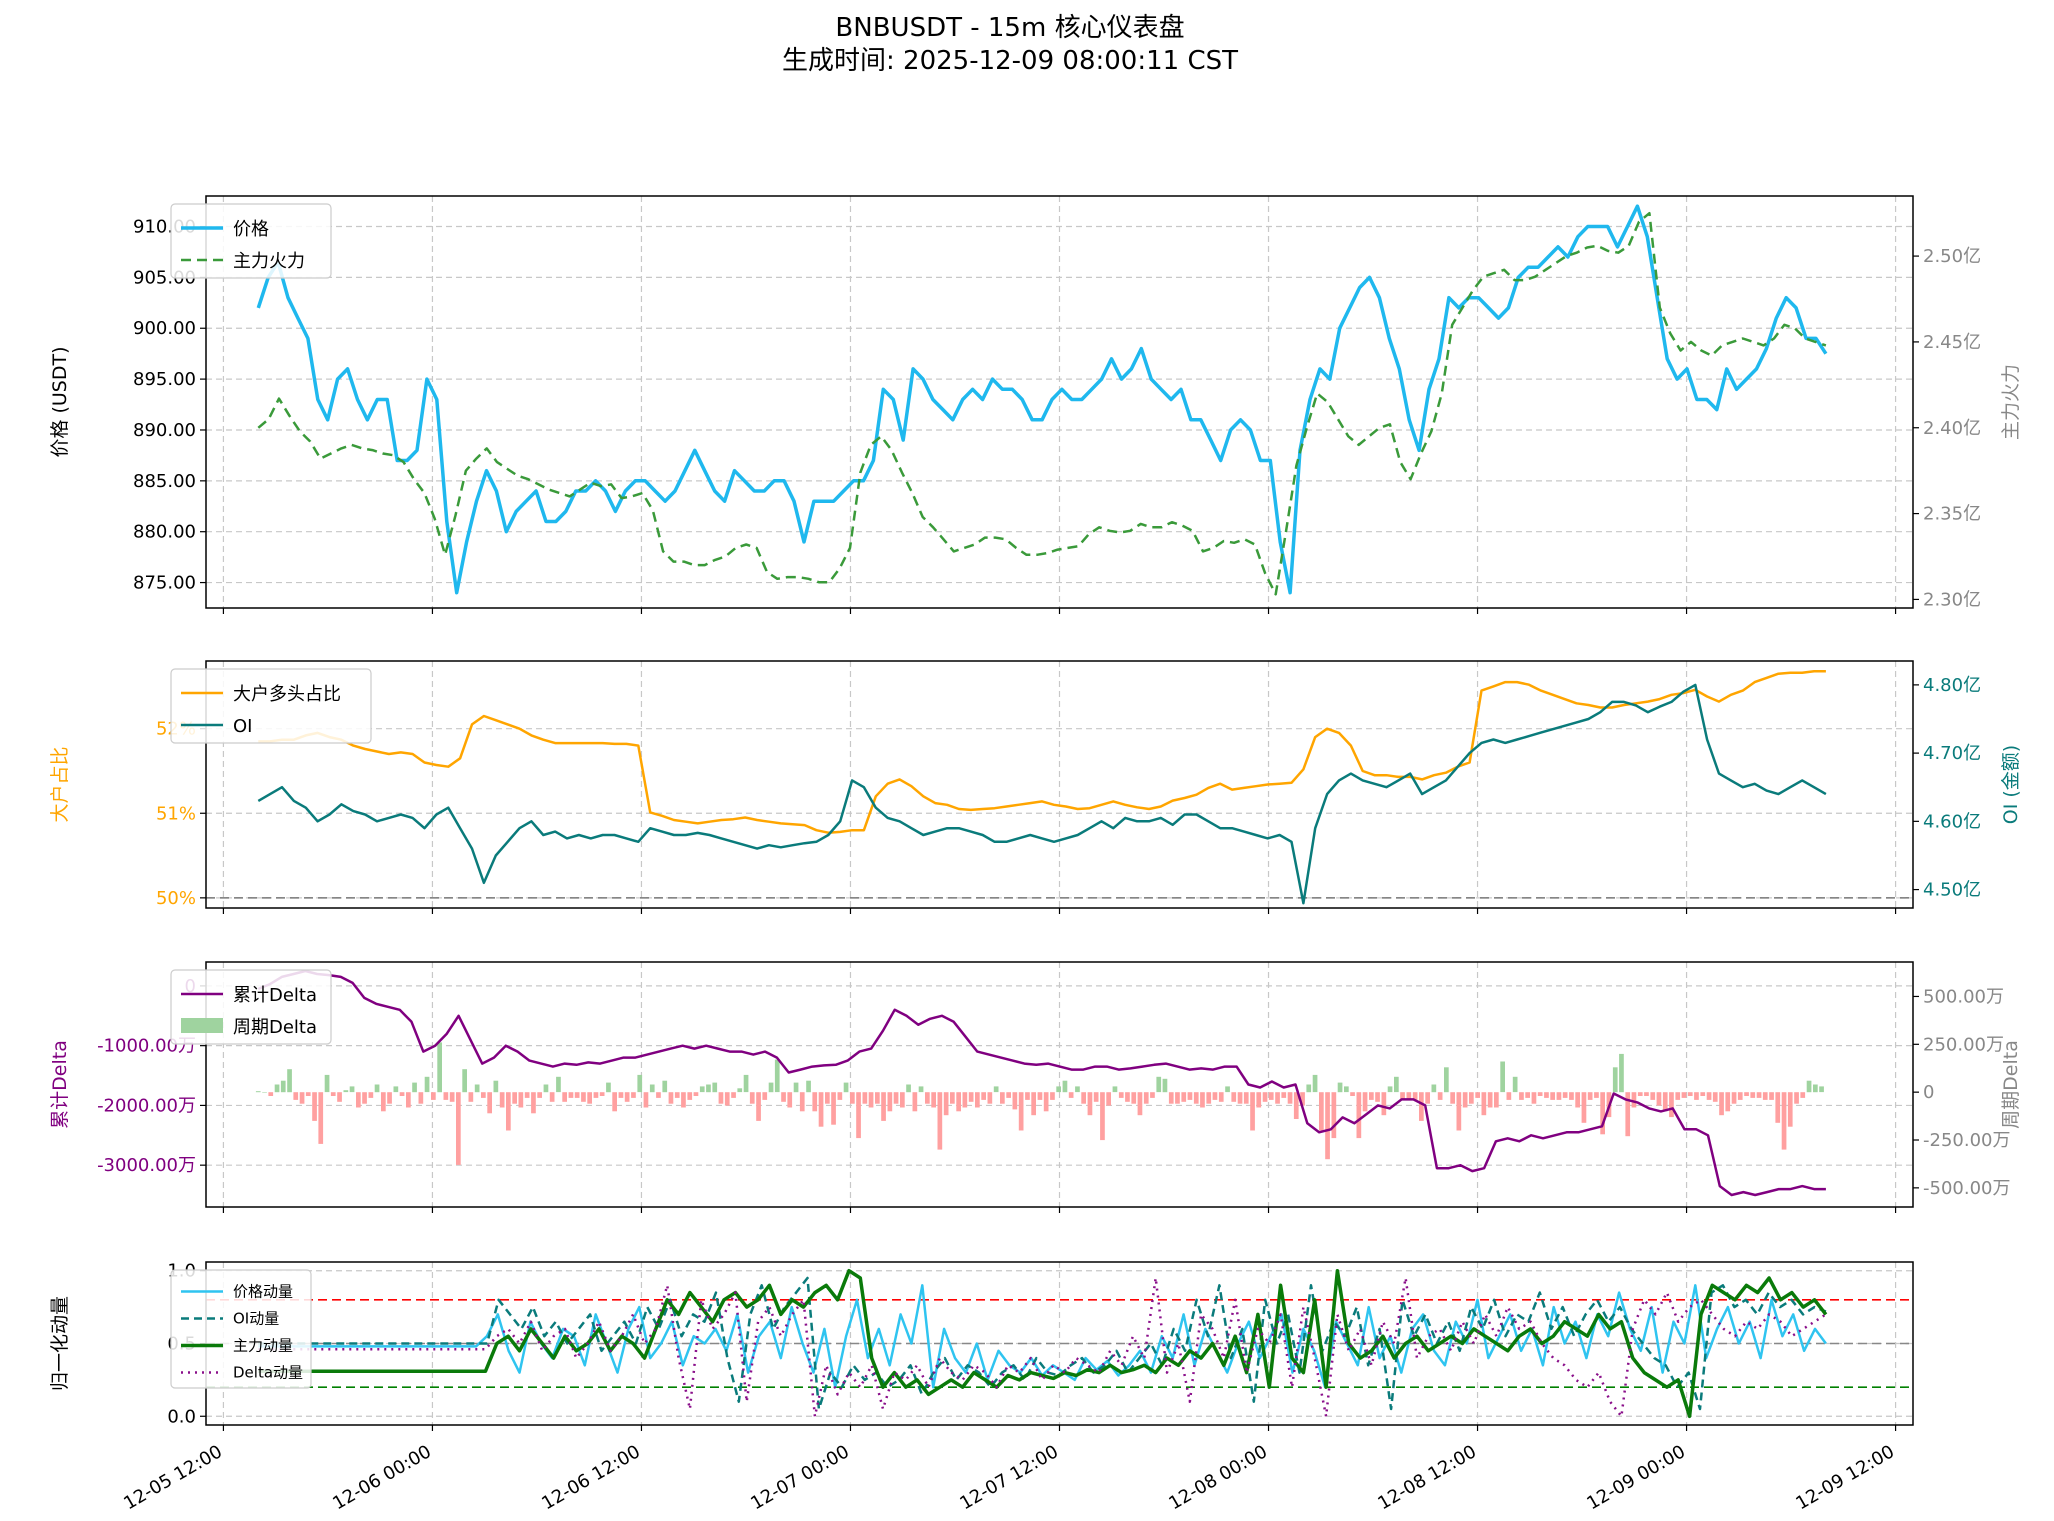 Image resolution: width=2054 pixels, height=1521 pixels. I want to click on y2-tick-label: 2.30亿, so click(1952, 599).